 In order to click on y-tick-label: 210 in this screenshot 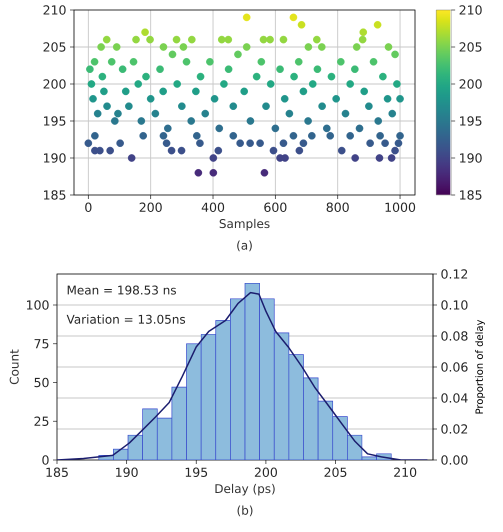, I will do `click(55, 10)`.